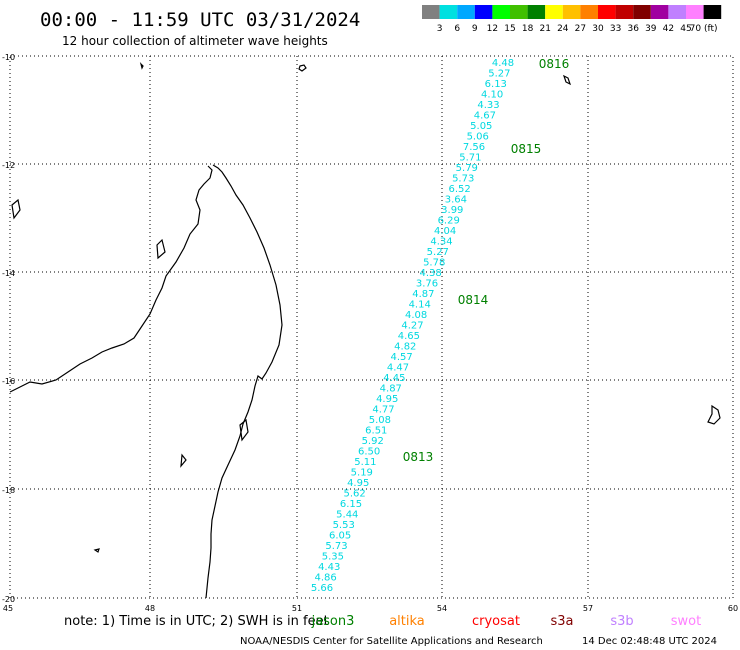 This screenshot has height=650, width=740. I want to click on wave-height-value: 4.34, so click(441, 242).